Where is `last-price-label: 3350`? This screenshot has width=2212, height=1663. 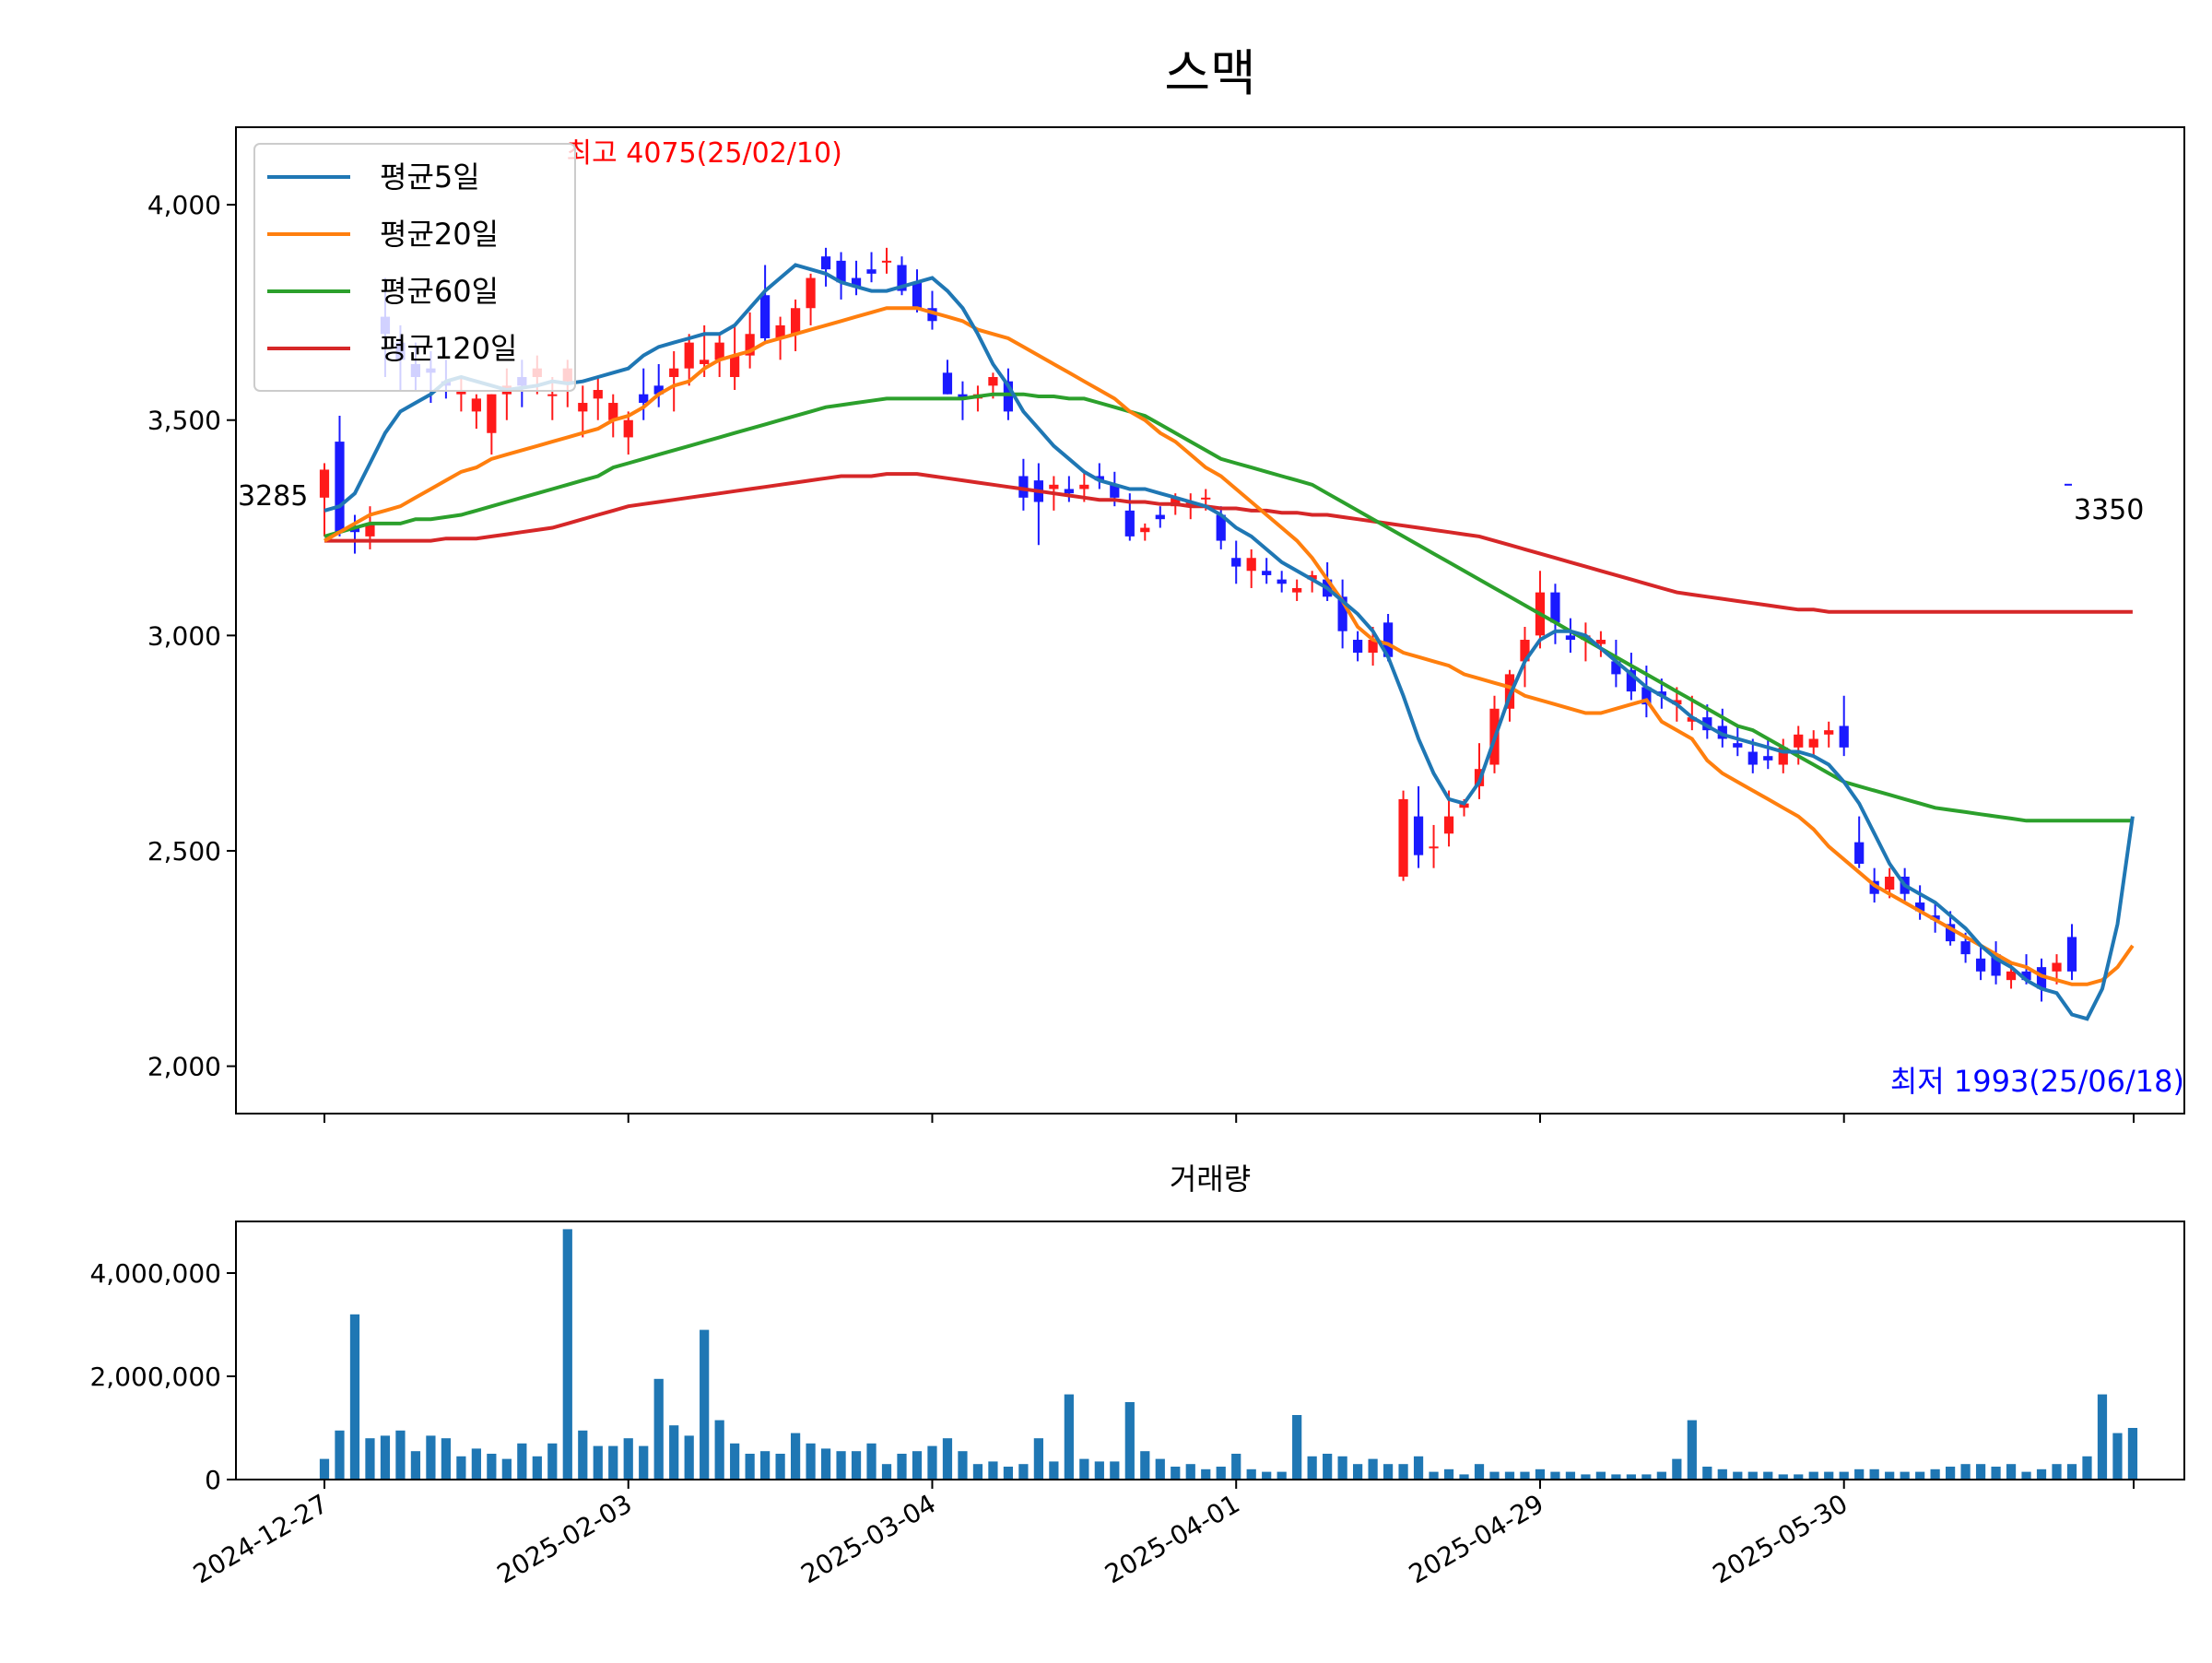 last-price-label: 3350 is located at coordinates (2109, 510).